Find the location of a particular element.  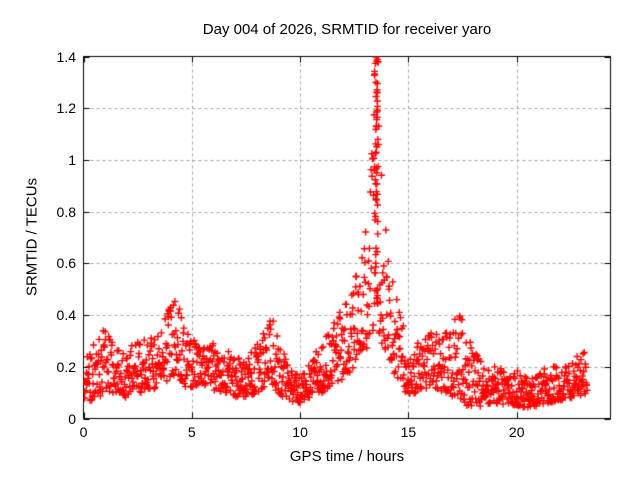

x-tick-label: 15 is located at coordinates (408, 432).